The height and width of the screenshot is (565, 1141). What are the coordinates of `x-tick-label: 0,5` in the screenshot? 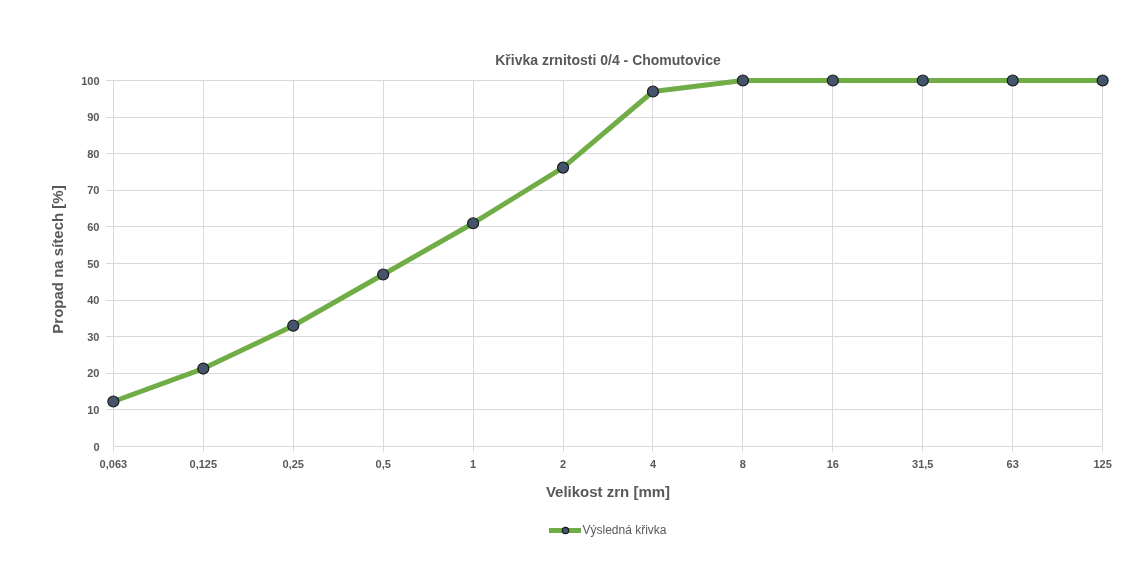 It's located at (383, 463).